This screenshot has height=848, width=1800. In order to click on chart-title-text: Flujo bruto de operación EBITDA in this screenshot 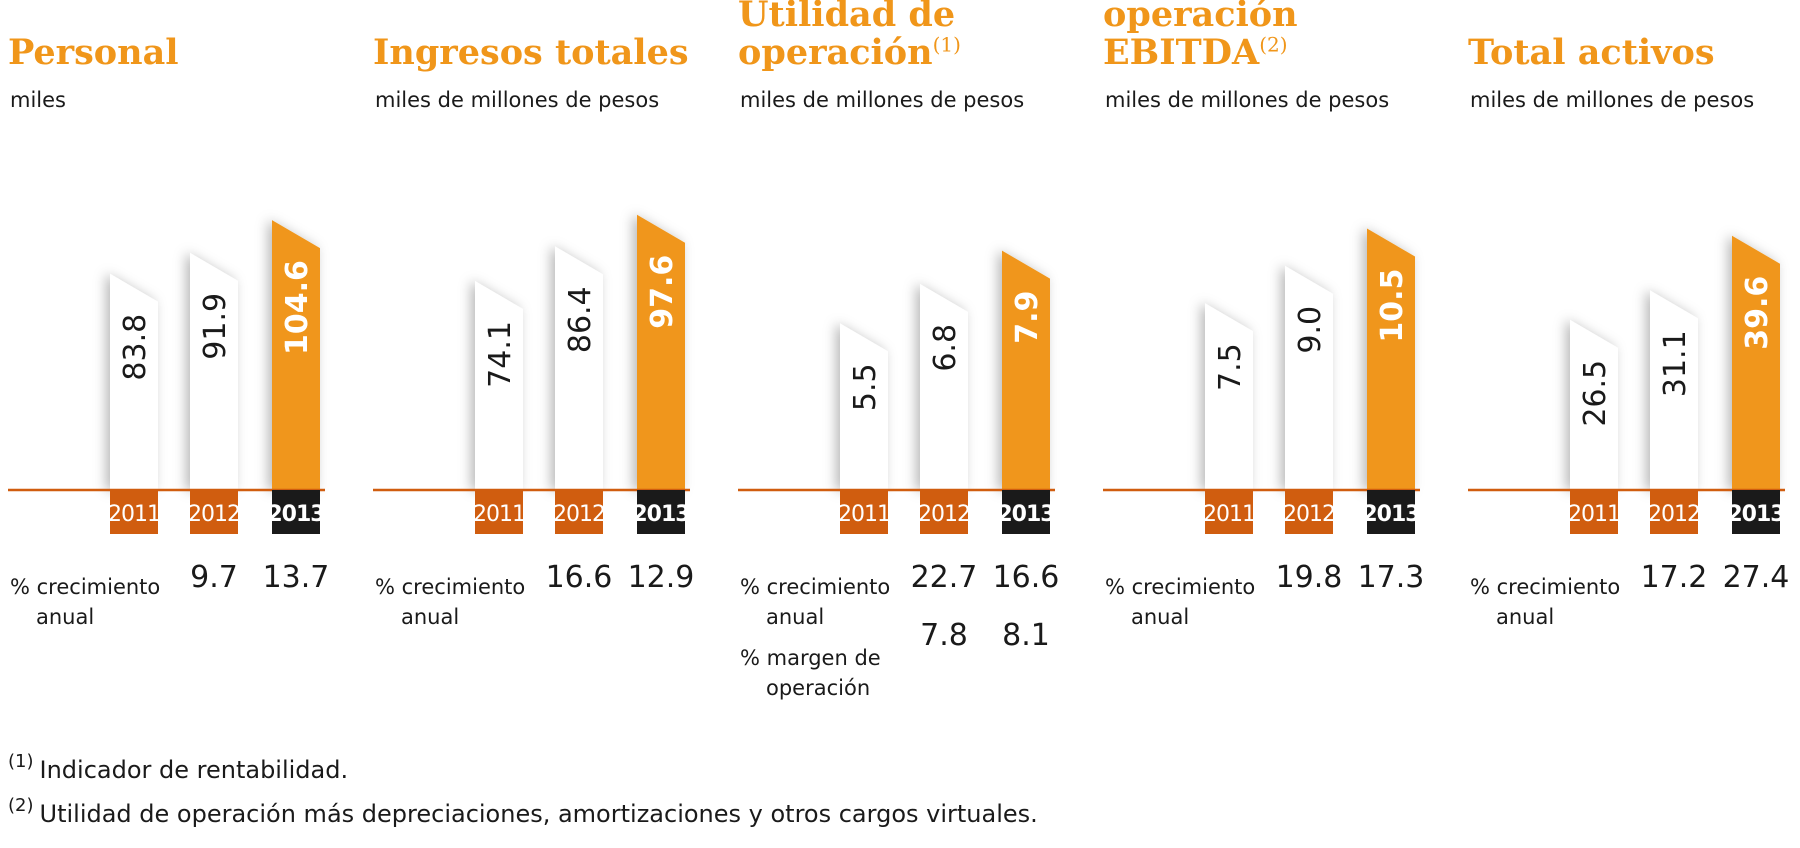, I will do `click(1200, 36)`.